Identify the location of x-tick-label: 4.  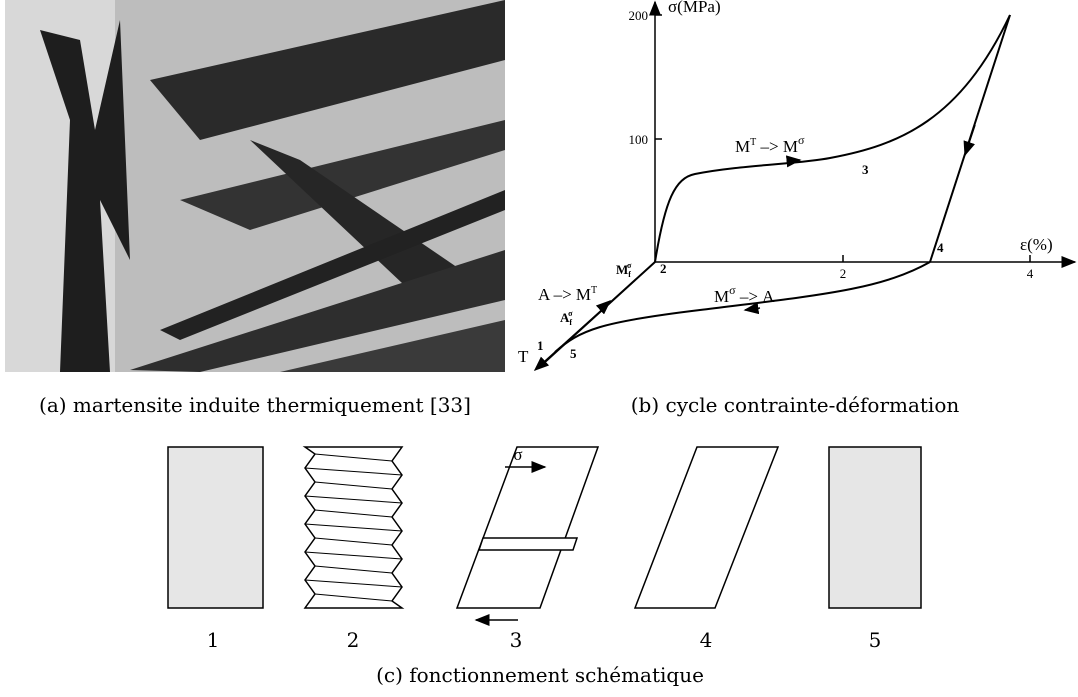
(1030, 273).